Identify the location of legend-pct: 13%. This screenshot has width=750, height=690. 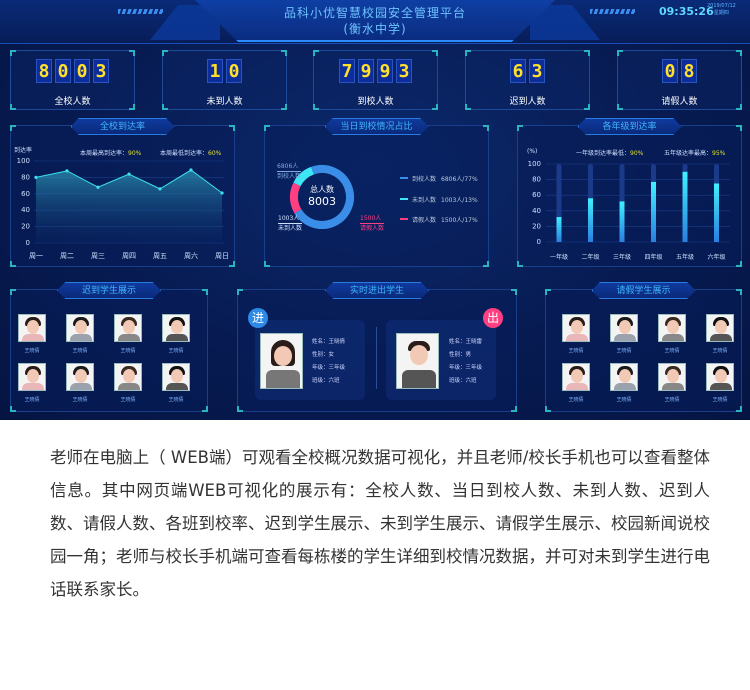
(471, 200).